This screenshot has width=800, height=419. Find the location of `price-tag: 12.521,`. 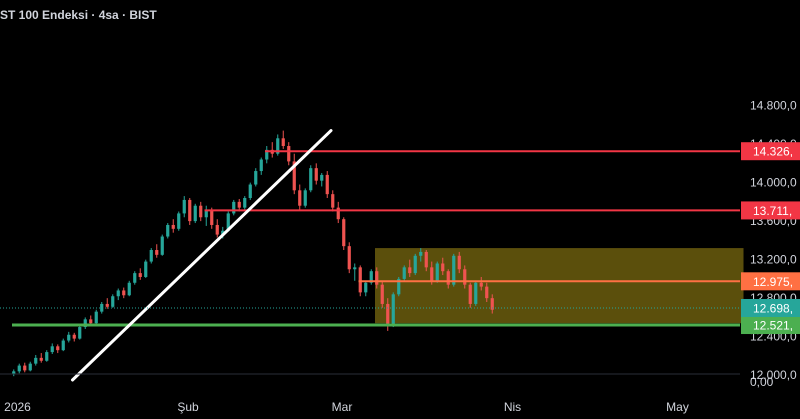

price-tag: 12.521, is located at coordinates (770, 325).